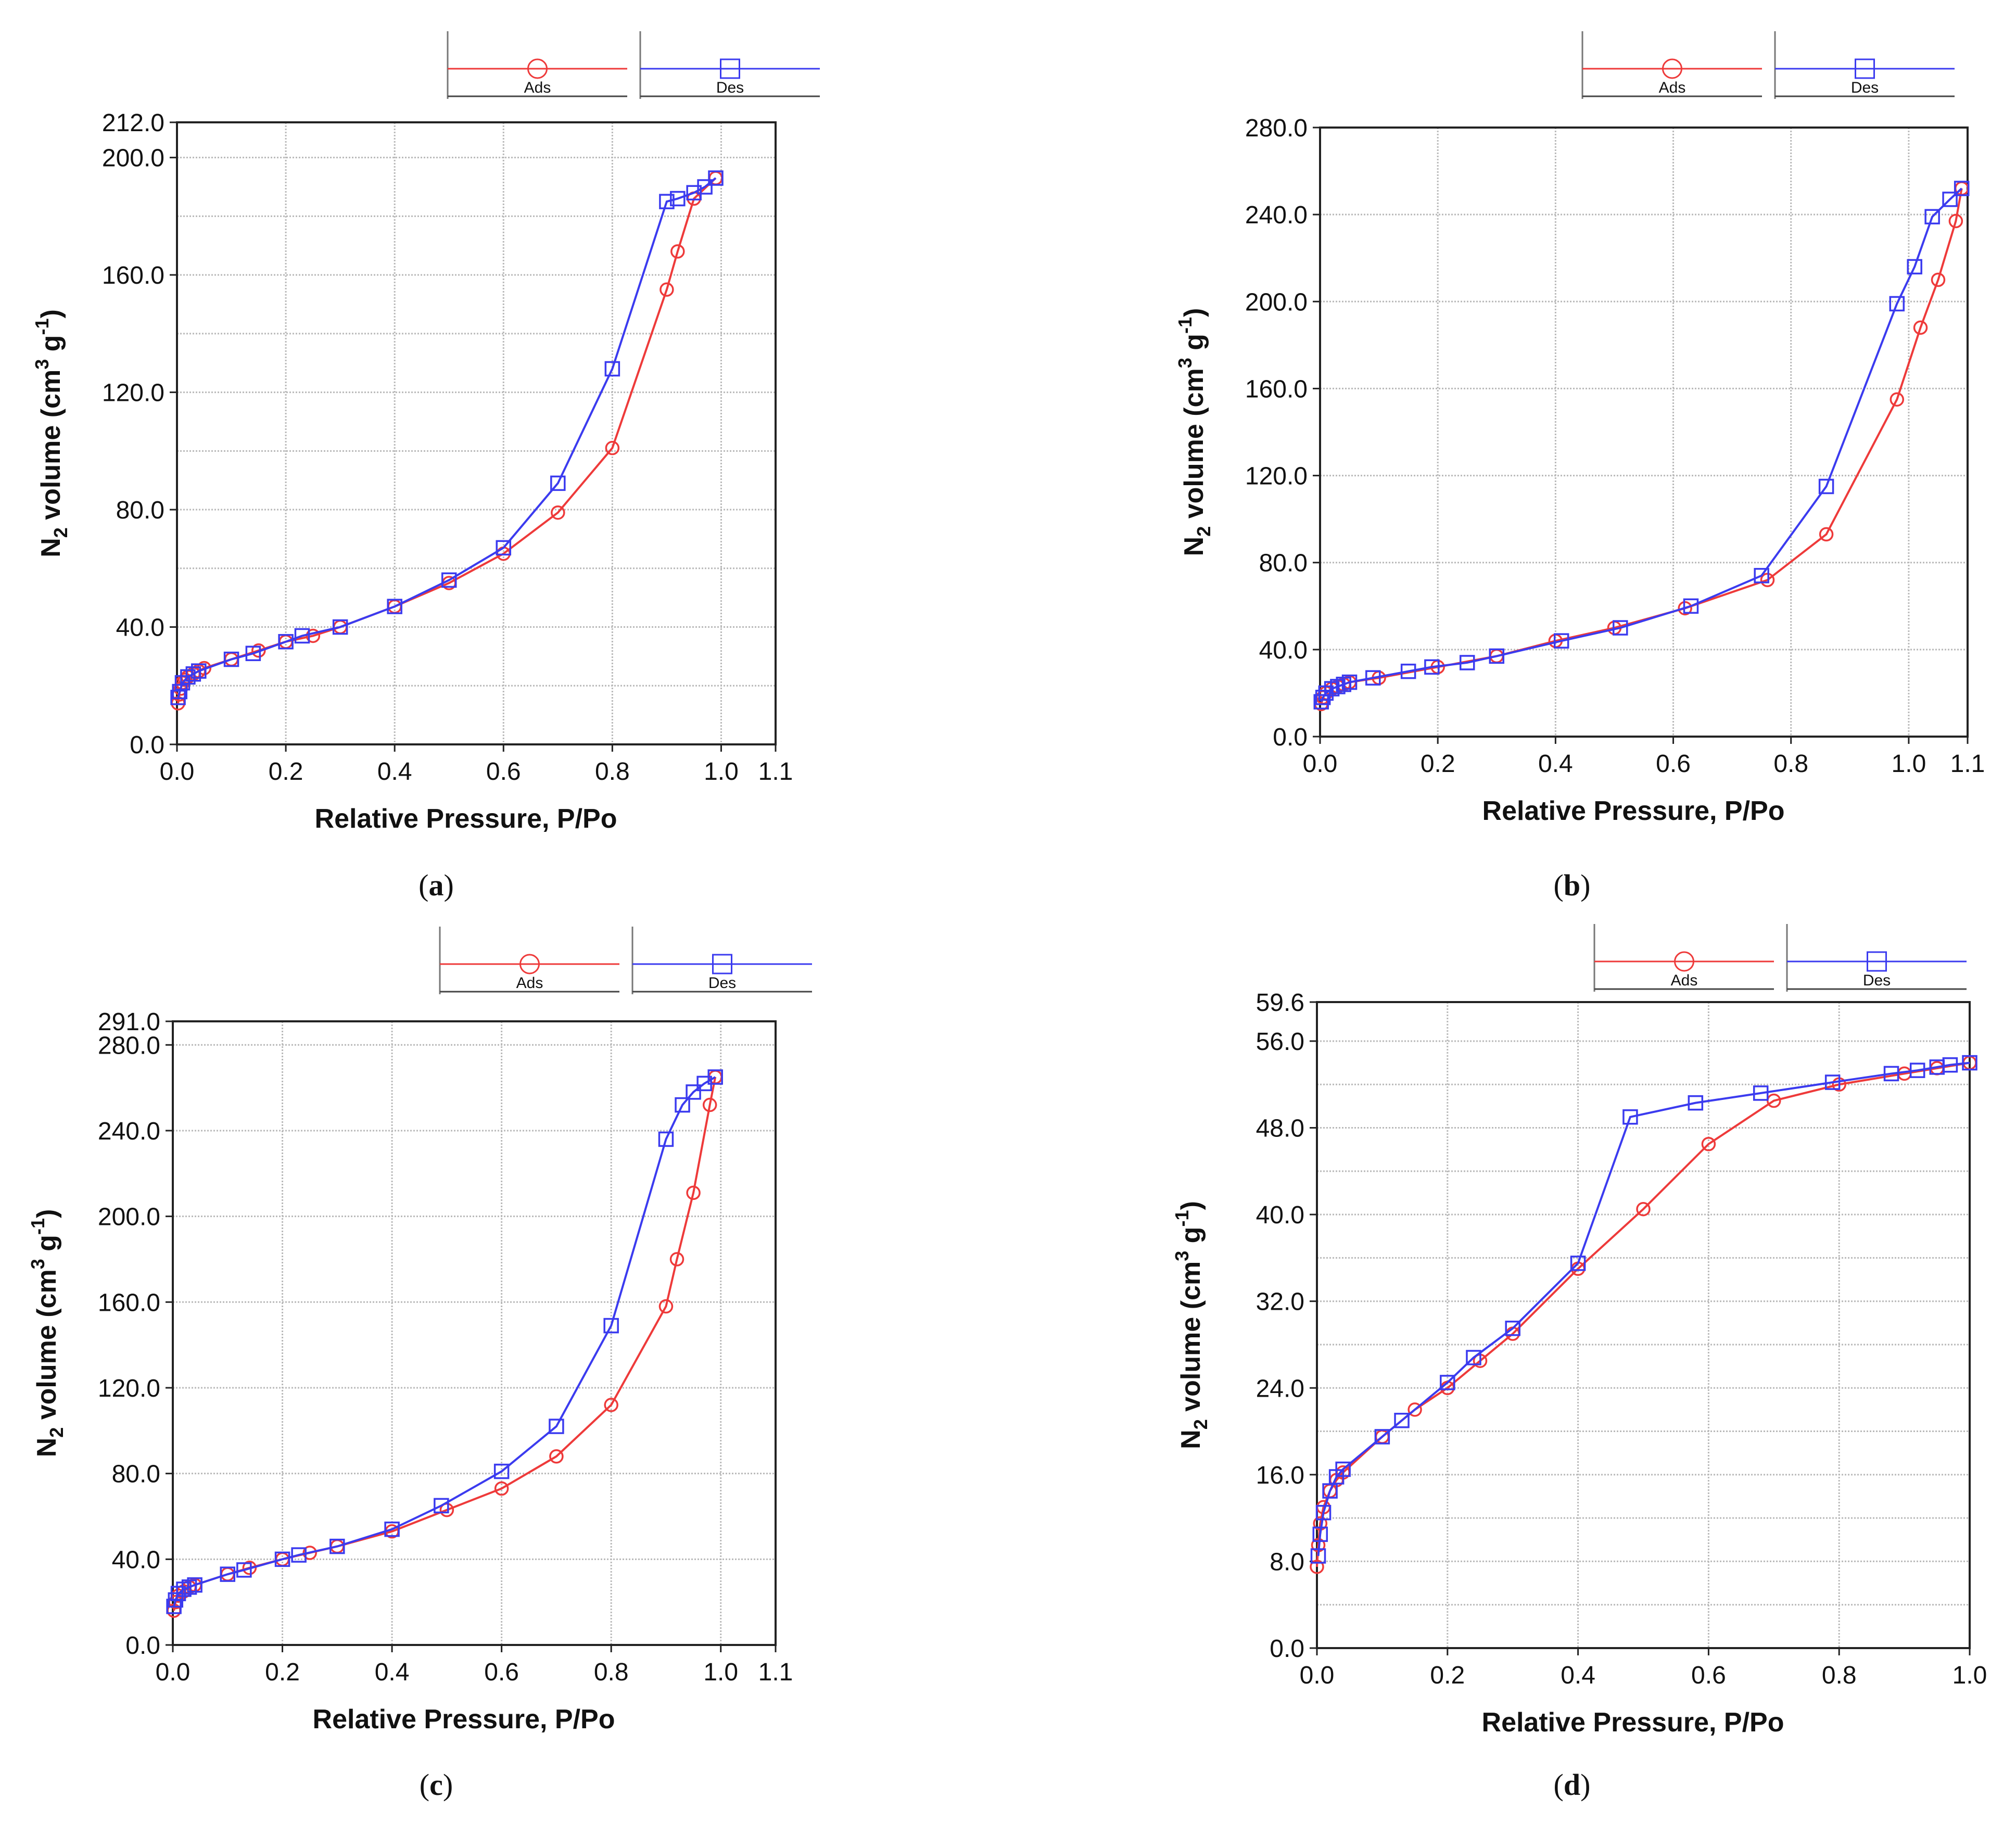 This screenshot has height=1823, width=2016. What do you see at coordinates (1839, 1675) in the screenshot?
I see `x-tick-label: 0.8` at bounding box center [1839, 1675].